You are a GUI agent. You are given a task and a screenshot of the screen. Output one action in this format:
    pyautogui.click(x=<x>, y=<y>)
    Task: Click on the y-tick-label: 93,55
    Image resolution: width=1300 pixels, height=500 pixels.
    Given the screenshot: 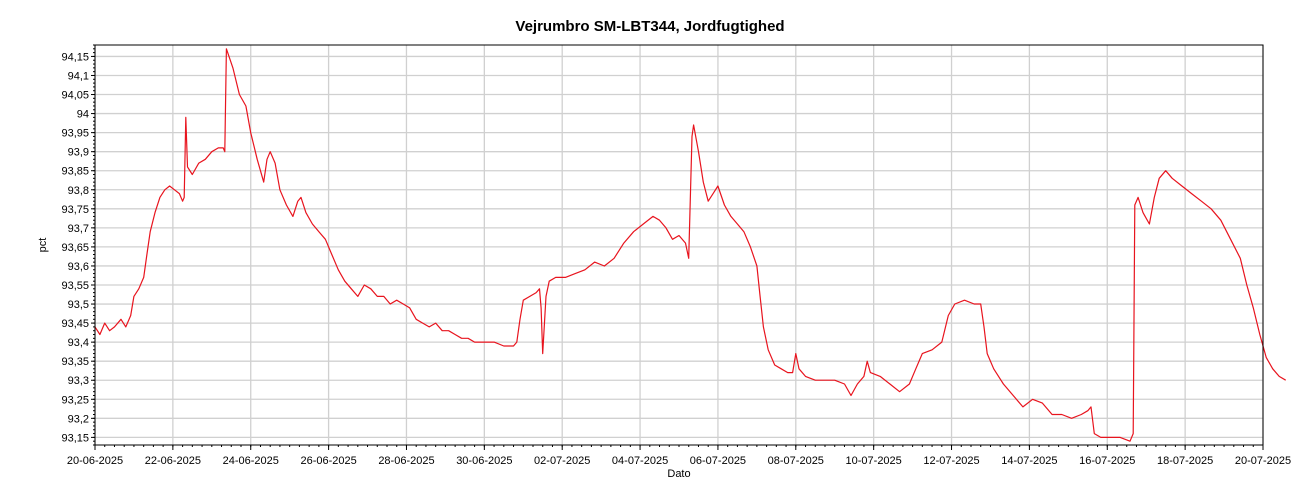 What is the action you would take?
    pyautogui.click(x=75, y=286)
    